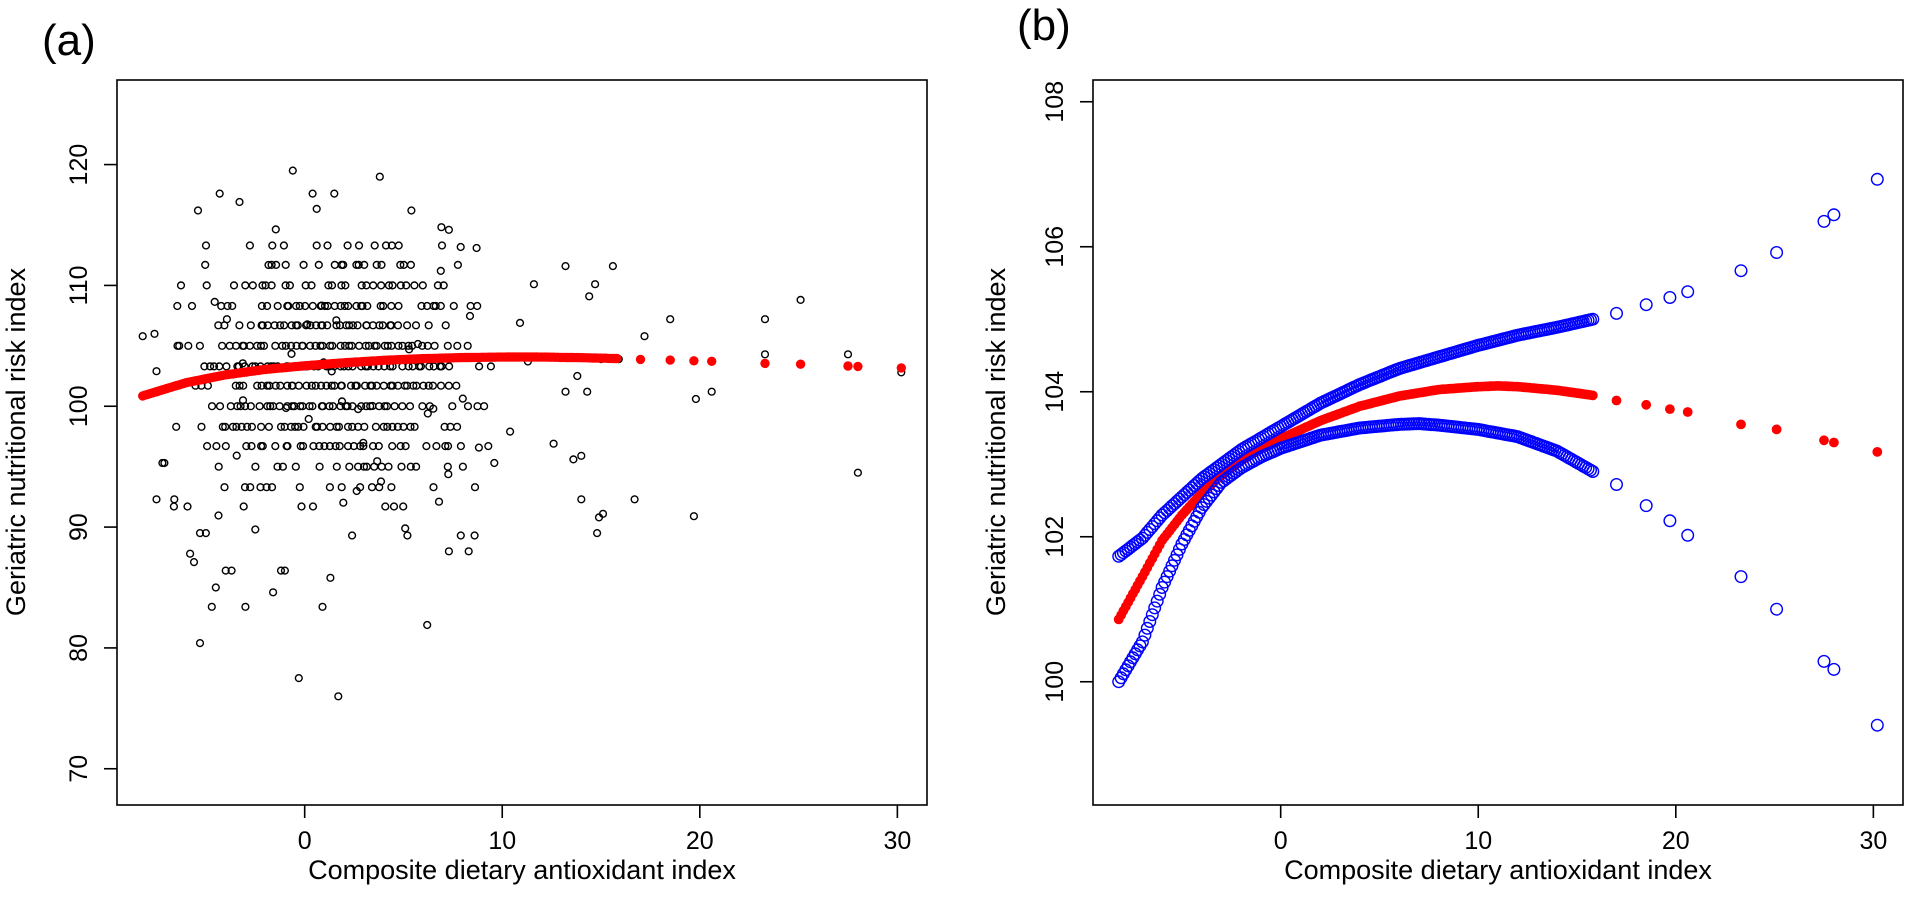  I want to click on panel-b-y-tick-label: 102, so click(1055, 537).